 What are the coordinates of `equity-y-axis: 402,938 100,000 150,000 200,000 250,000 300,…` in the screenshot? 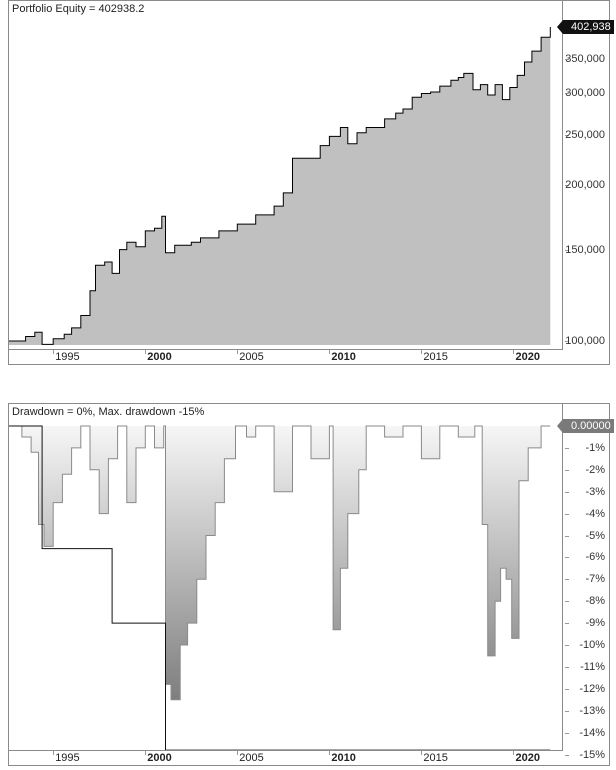 It's located at (585, 182).